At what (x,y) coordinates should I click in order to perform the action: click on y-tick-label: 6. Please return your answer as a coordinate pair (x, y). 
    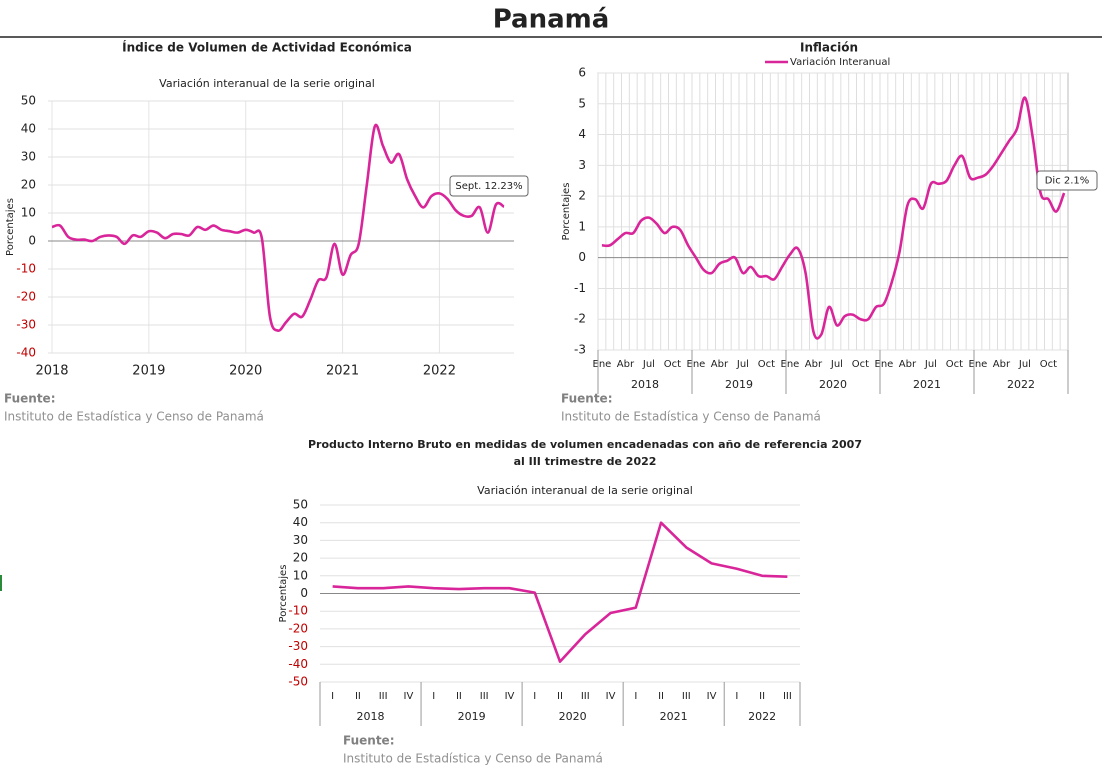
    Looking at the image, I should click on (582, 73).